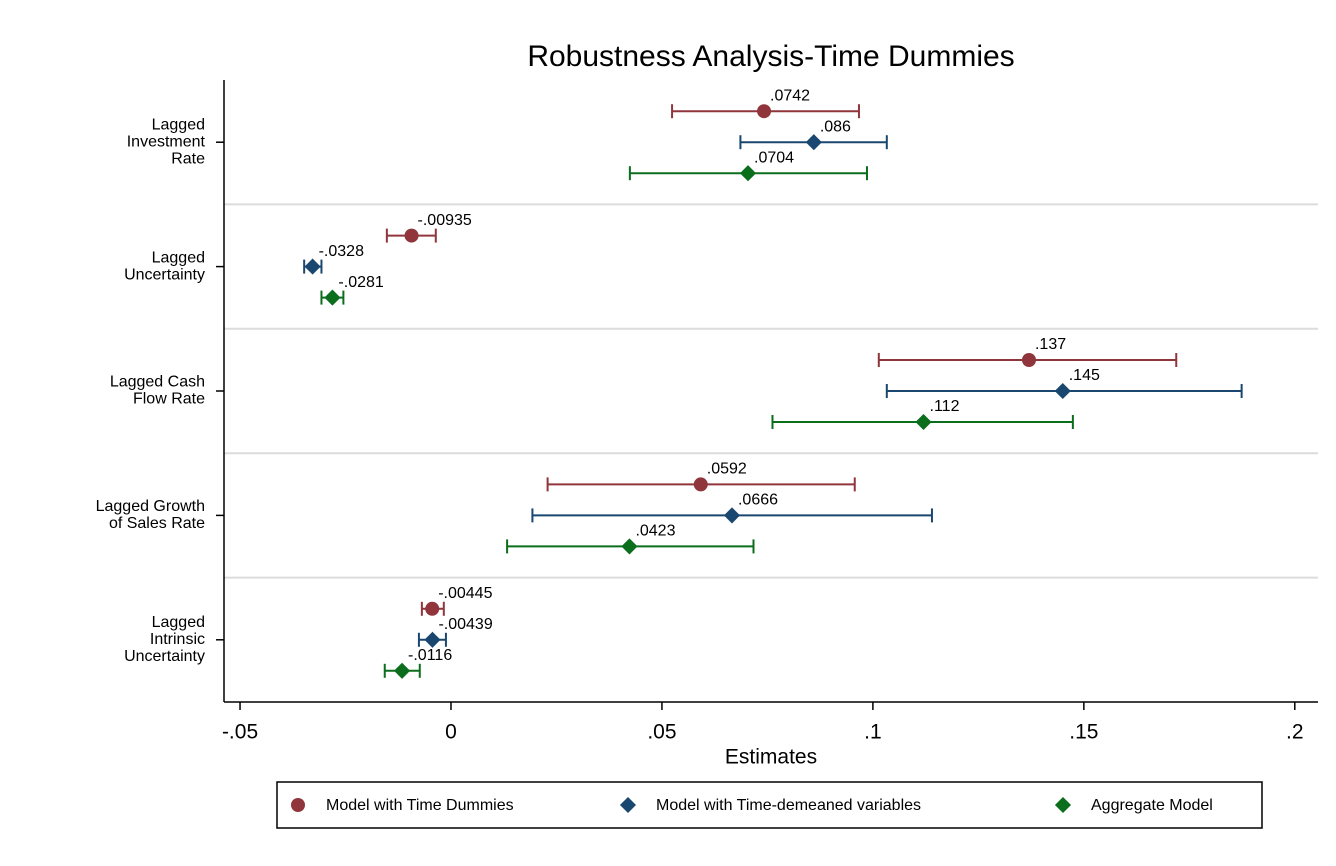 The height and width of the screenshot is (866, 1336). Describe the element at coordinates (661, 732) in the screenshot. I see `x-tick-label: .05` at that location.